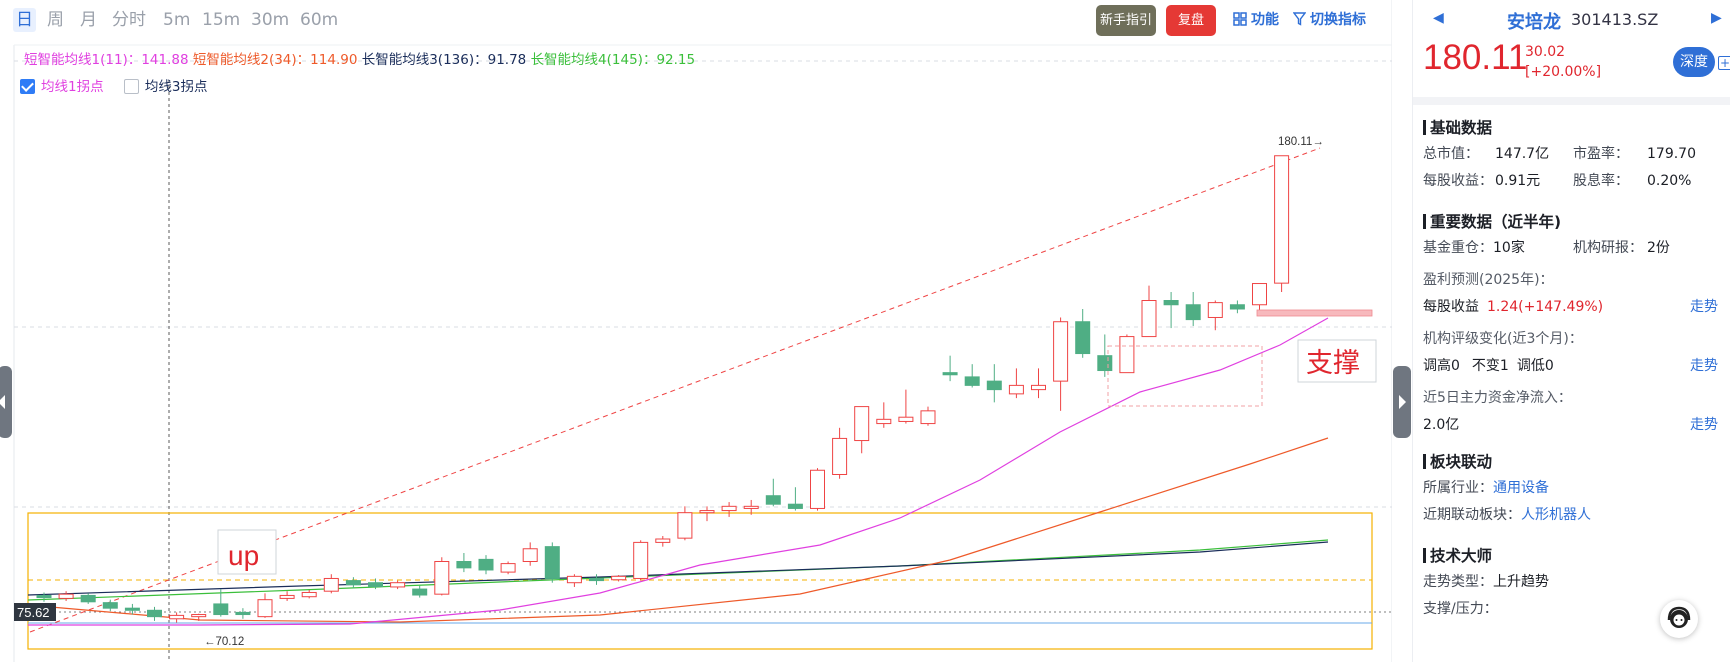 The width and height of the screenshot is (1730, 662). I want to click on function-button: 功能, so click(1256, 20).